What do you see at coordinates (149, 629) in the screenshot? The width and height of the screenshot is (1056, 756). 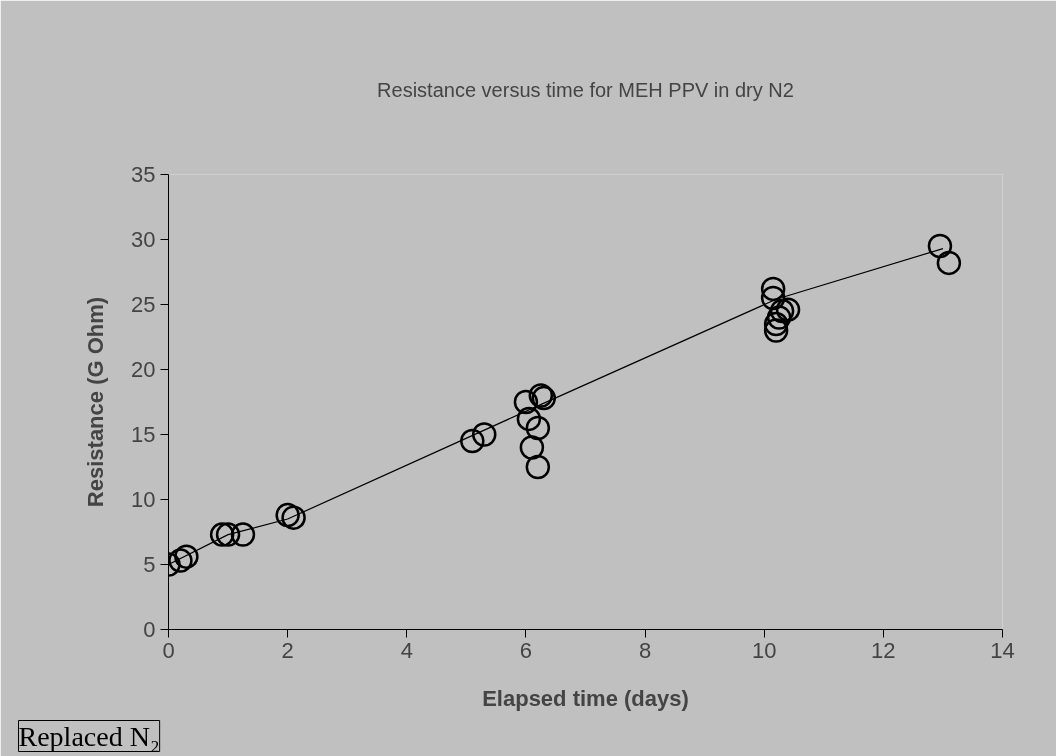 I see `y-tick-label: 0` at bounding box center [149, 629].